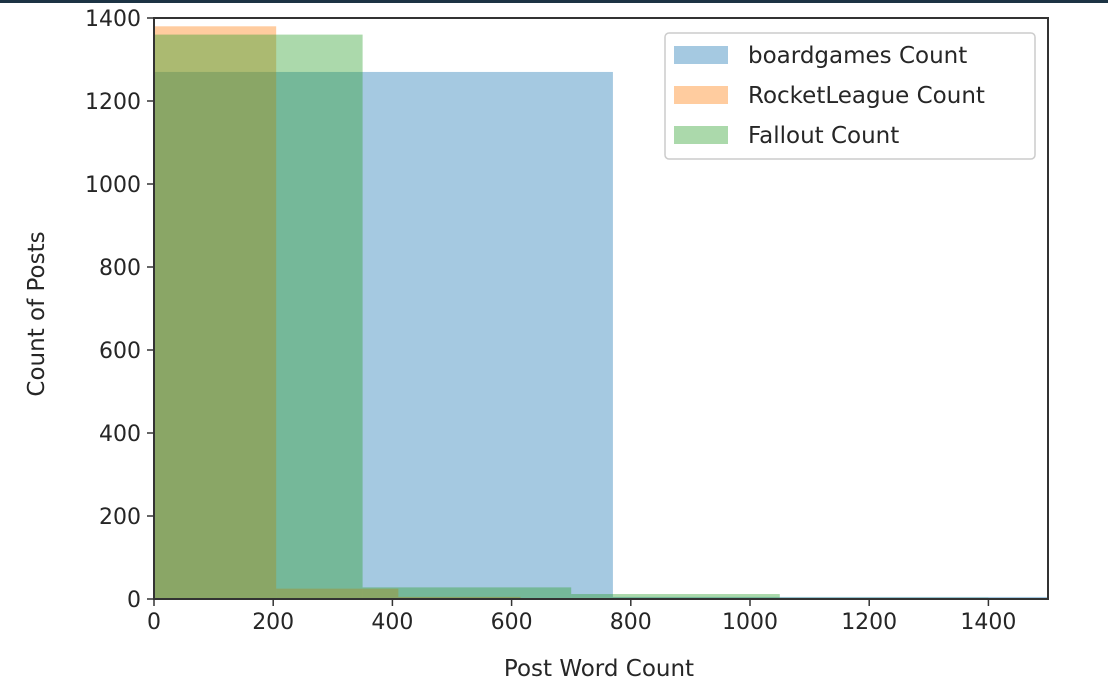  What do you see at coordinates (554, 1) in the screenshot?
I see `window-top-border` at bounding box center [554, 1].